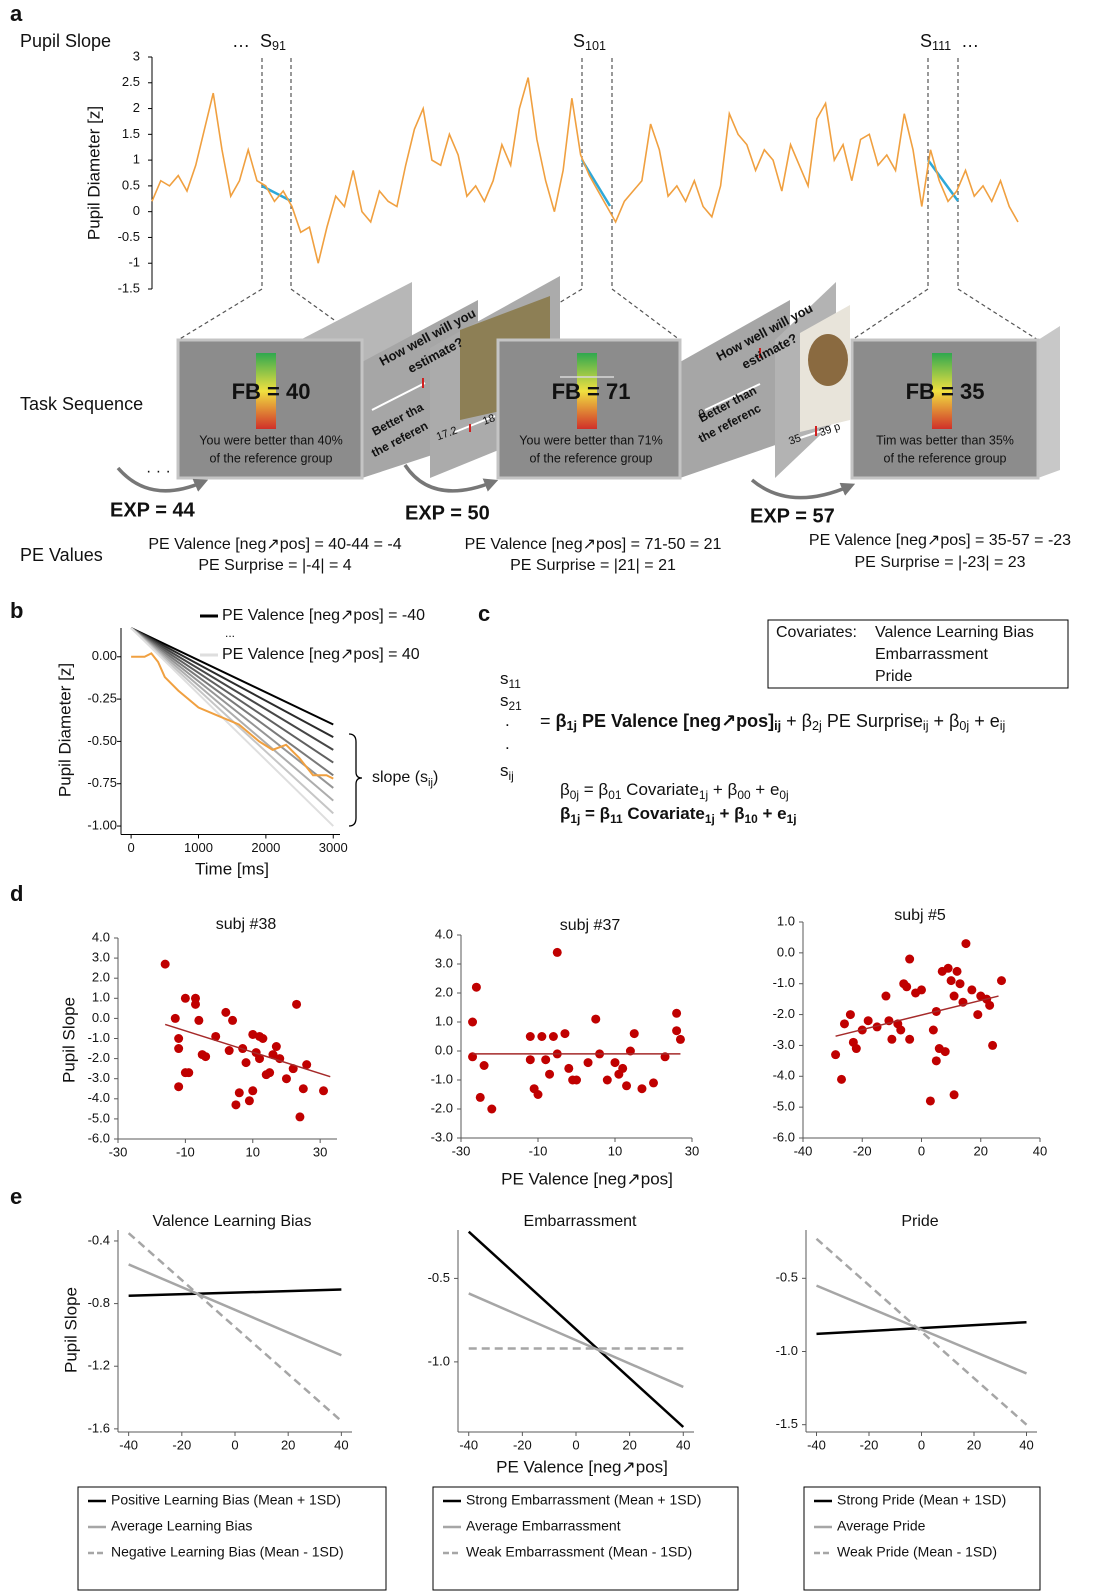 Image resolution: width=1111 pixels, height=1591 pixels. Describe the element at coordinates (583, 1500) in the screenshot. I see `legend-label: Strong Embarrassment (Mean + 1SD)` at that location.